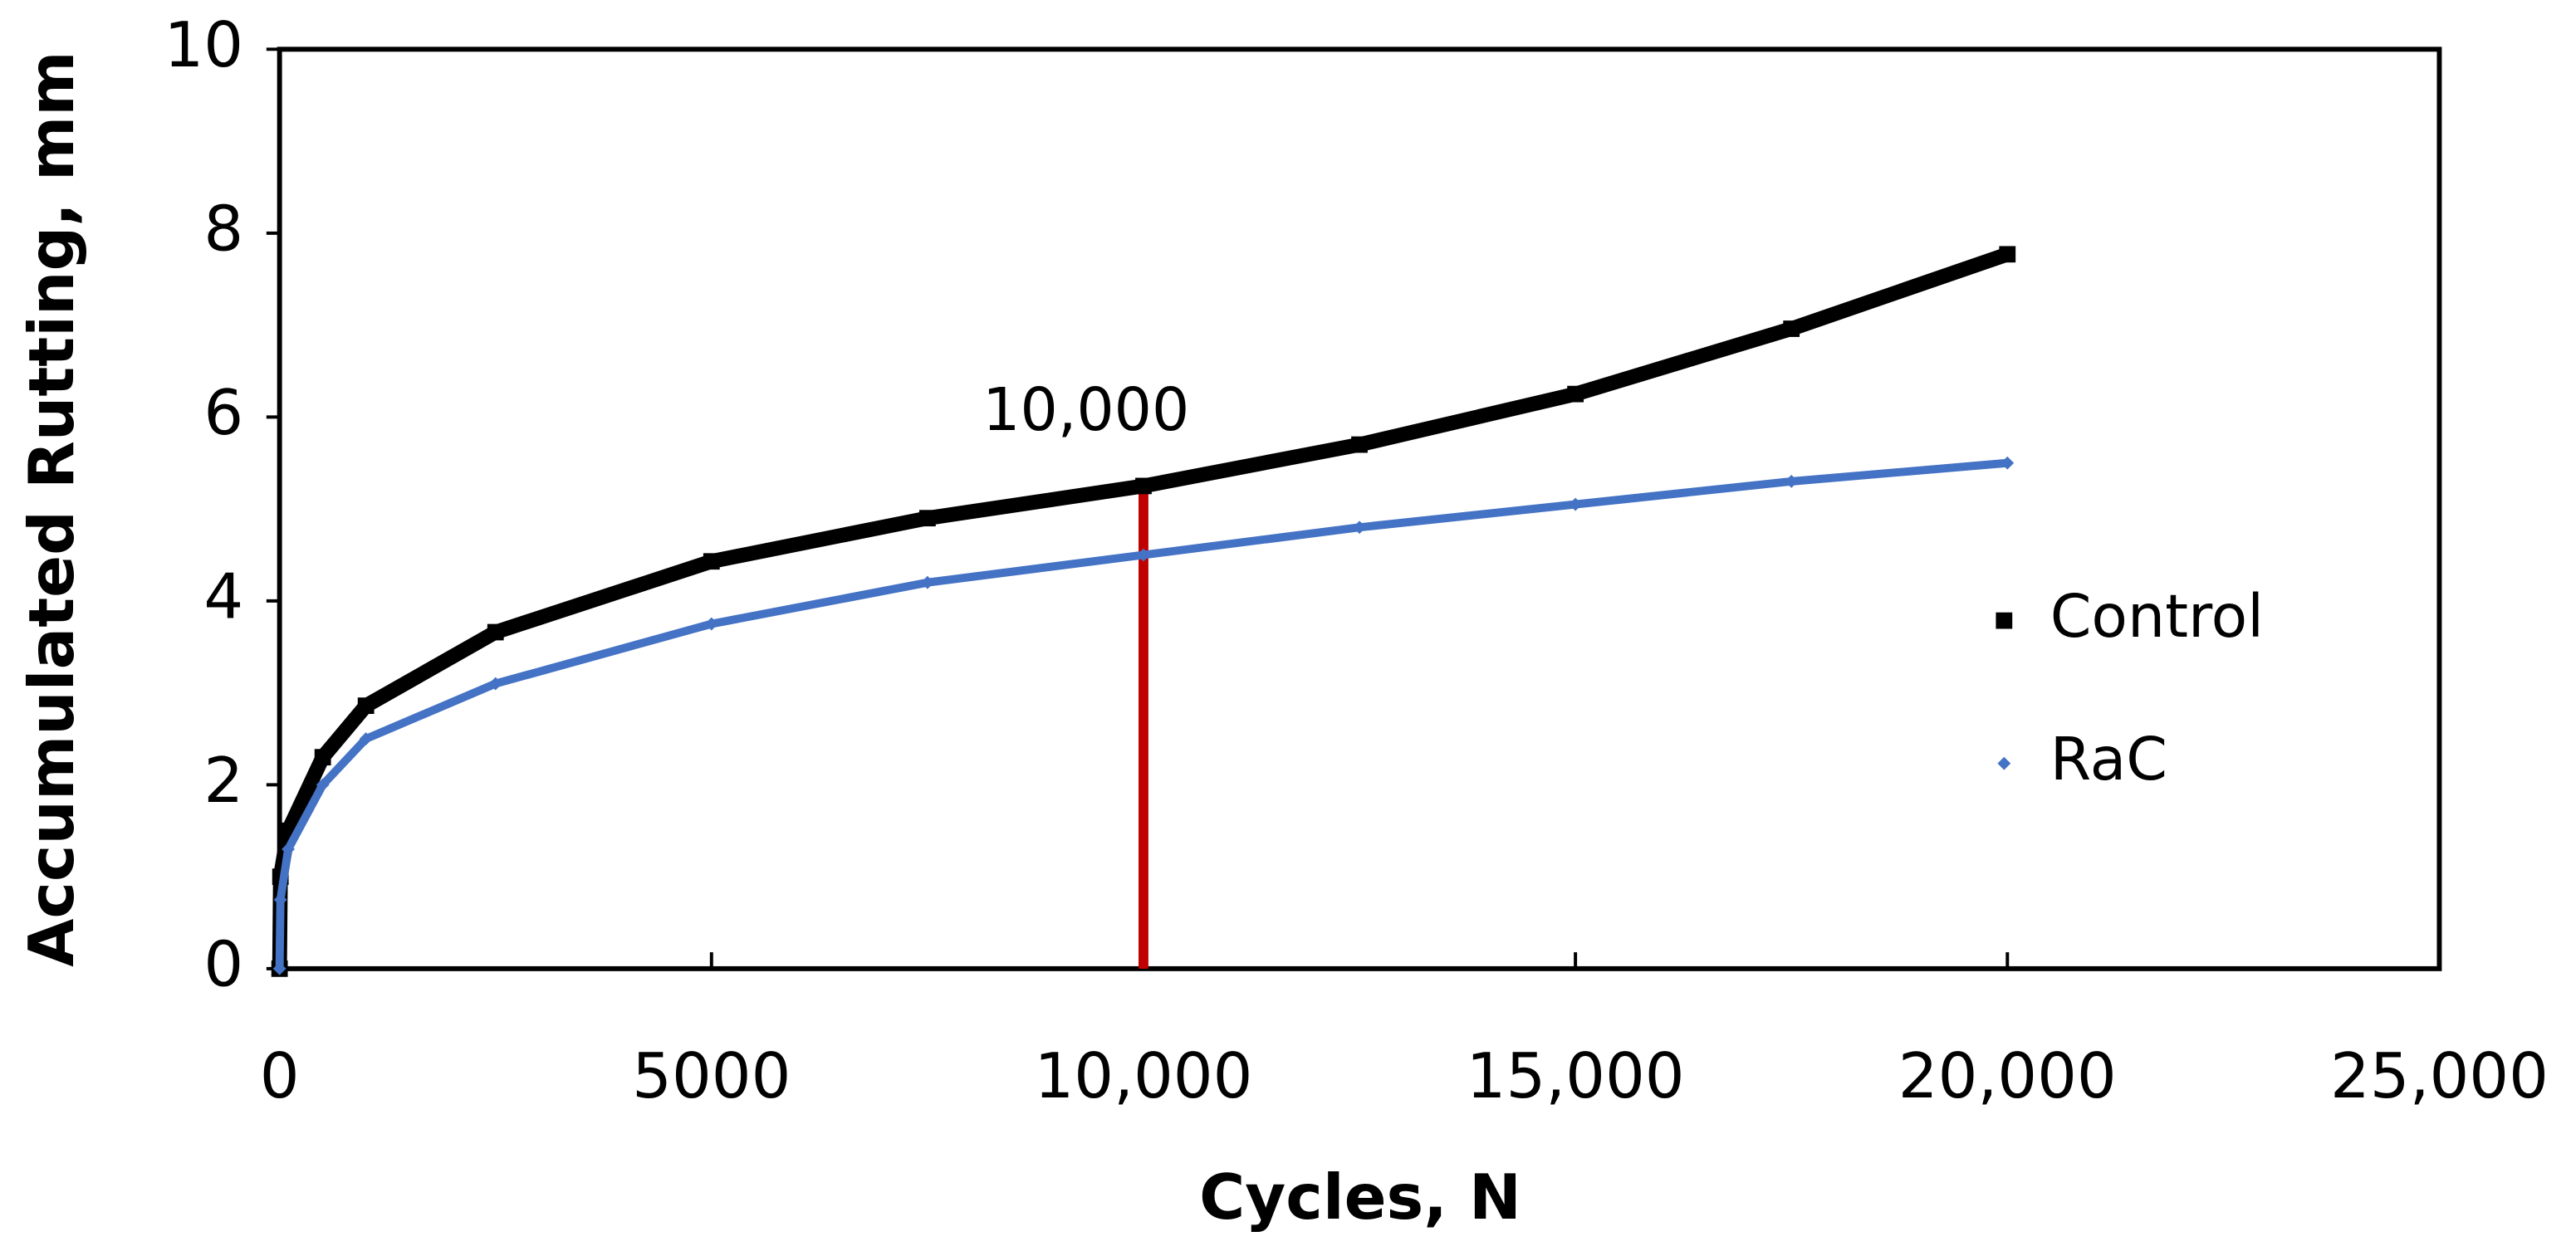 Image resolution: width=2576 pixels, height=1256 pixels. Describe the element at coordinates (1143, 1076) in the screenshot. I see `x-tick-label: 10,000` at that location.